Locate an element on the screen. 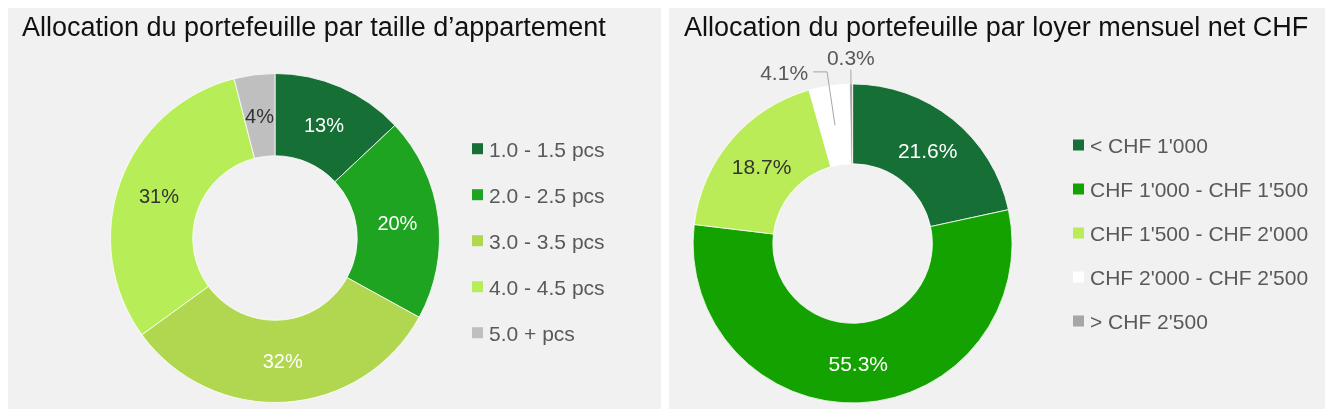 Image resolution: width=1332 pixels, height=409 pixels. legend-label: CHF 1'500 - CHF 2'000 is located at coordinates (1199, 233).